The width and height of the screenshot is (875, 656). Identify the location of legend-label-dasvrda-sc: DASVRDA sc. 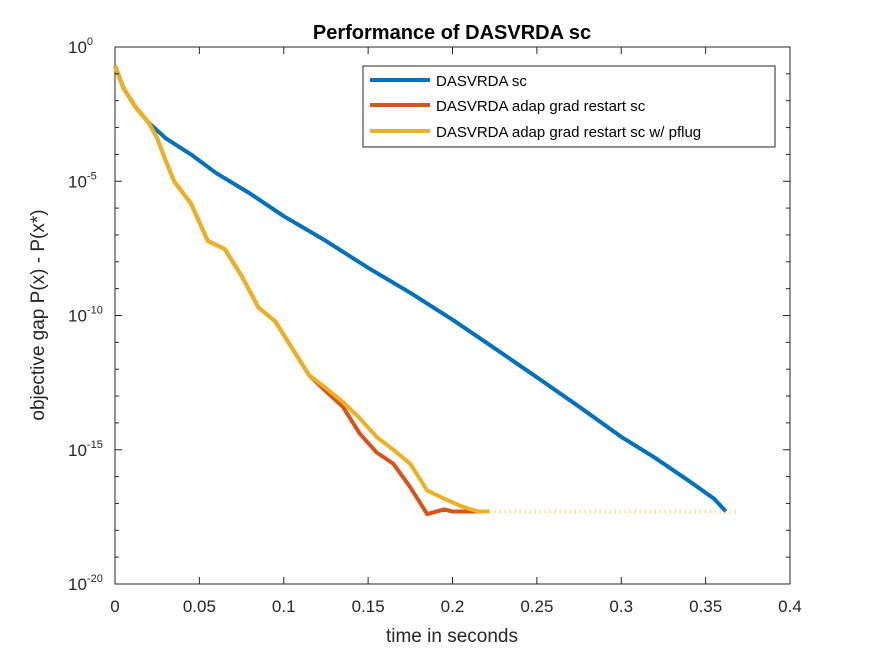
(481, 81).